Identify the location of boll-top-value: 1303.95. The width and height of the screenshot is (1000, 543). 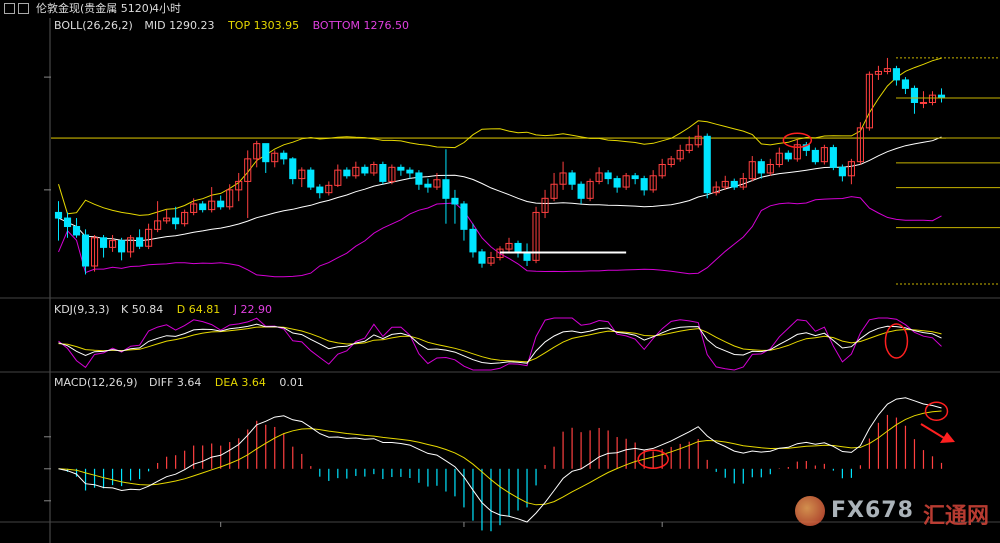
(276, 25).